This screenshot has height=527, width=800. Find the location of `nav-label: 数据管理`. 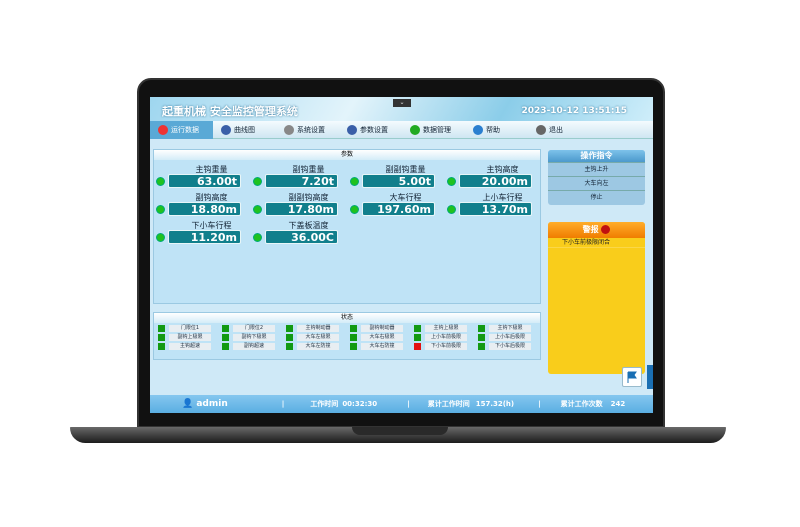

nav-label: 数据管理 is located at coordinates (437, 129).